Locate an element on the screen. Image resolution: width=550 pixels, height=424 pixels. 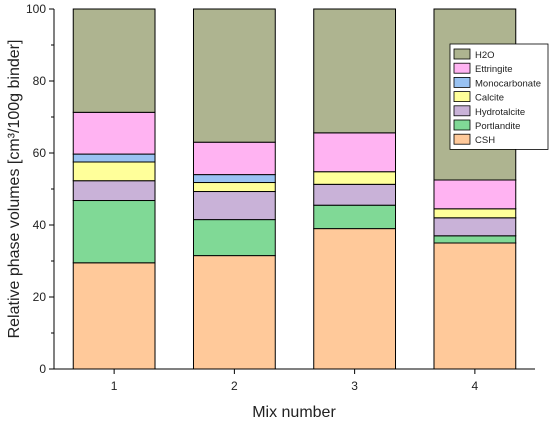
legend-label-h2o: H2O is located at coordinates (485, 55).